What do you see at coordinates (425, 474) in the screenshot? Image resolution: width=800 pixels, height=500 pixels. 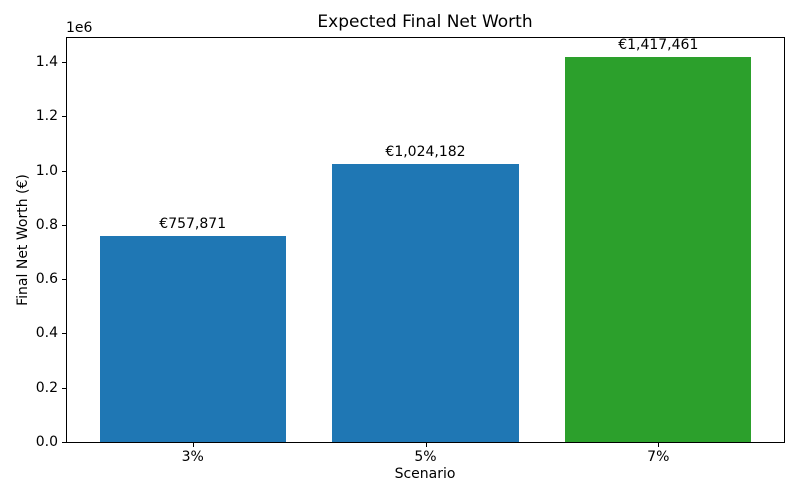 I see `x-axis-label: Scenario` at bounding box center [425, 474].